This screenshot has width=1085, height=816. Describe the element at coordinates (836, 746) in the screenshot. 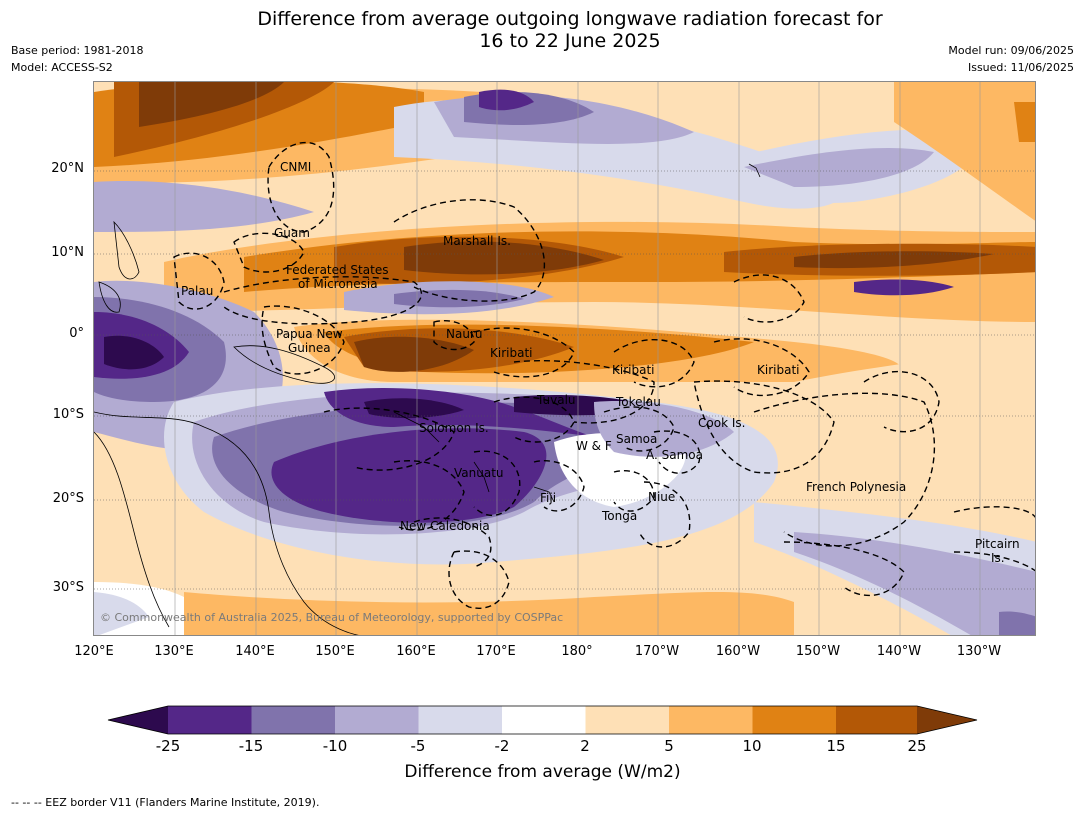

I see `colorbar-tick: 15` at that location.